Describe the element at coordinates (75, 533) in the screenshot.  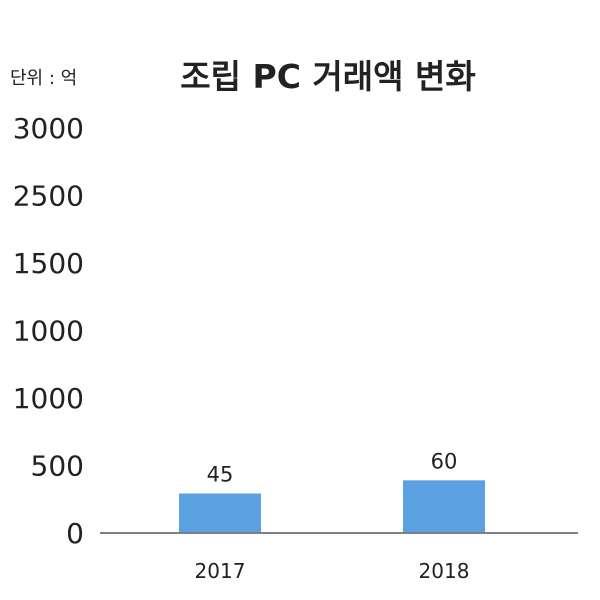
I see `y-tick-label: 0` at that location.